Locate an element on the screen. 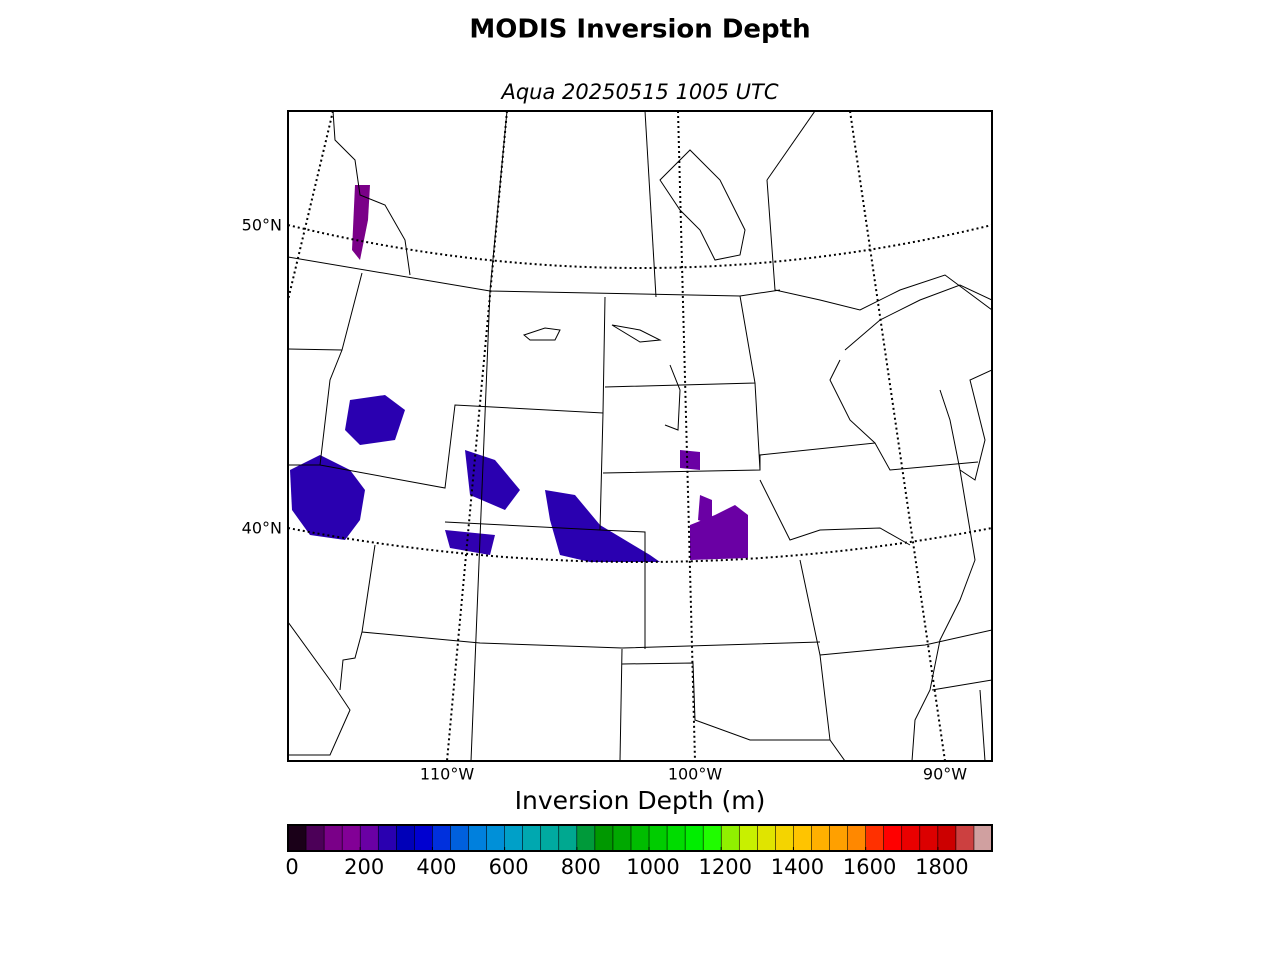  colorbar-label: Inversion Depth (m) is located at coordinates (640, 800).